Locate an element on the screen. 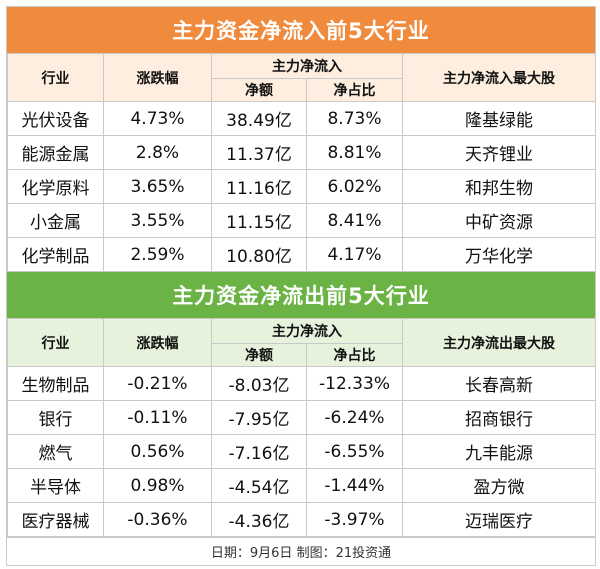  cell-change: 0.56% is located at coordinates (157, 451).